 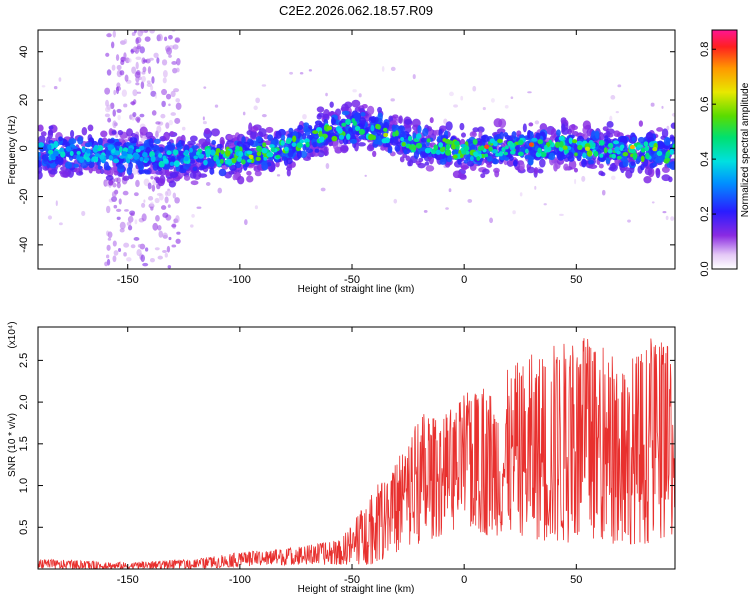 I want to click on snr-scale-label: (x10⁴), so click(x=12, y=334).